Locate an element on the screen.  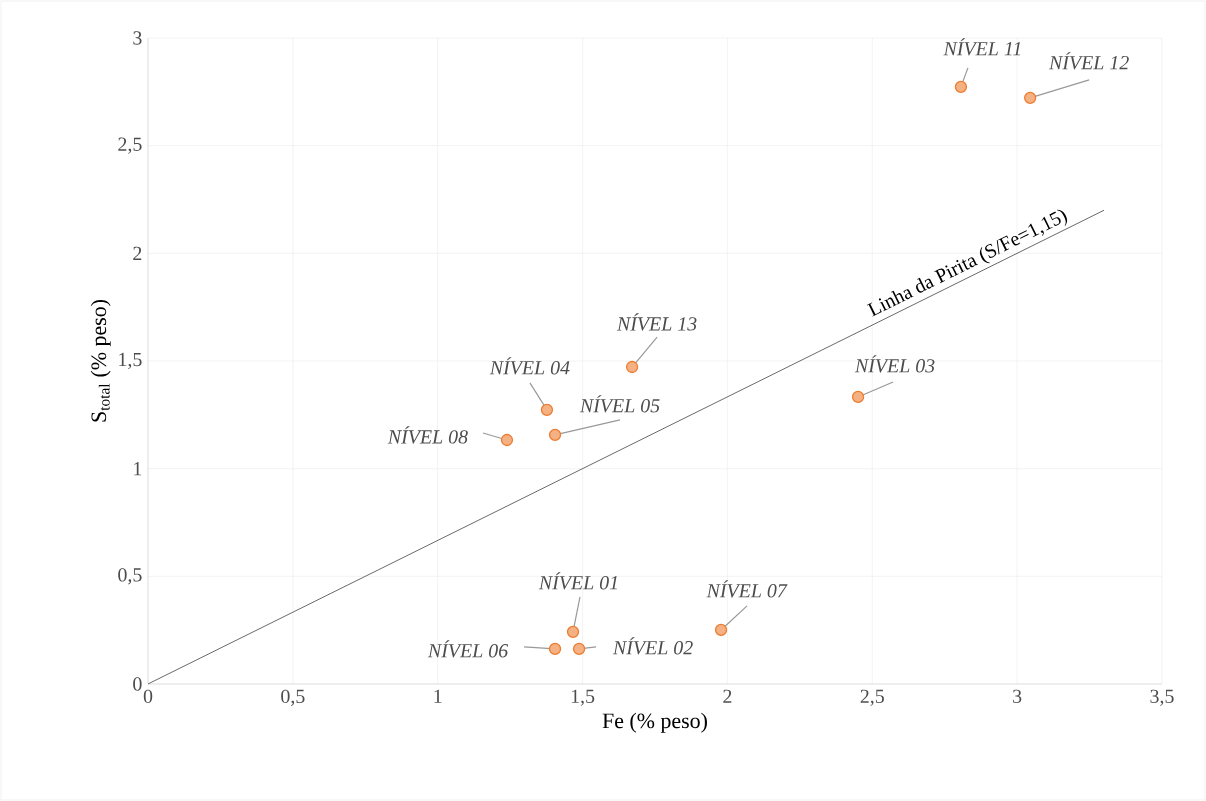
y-tick-label: 2 is located at coordinates (137, 253).